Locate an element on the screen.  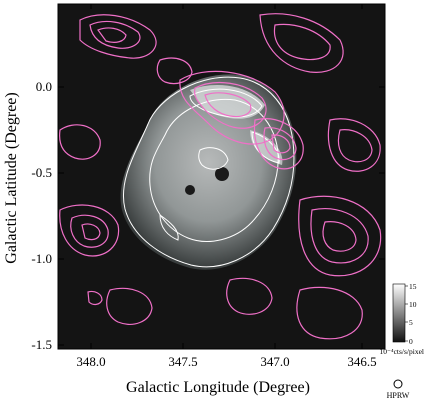
colorbar-tick-label: 15 is located at coordinates (413, 286).